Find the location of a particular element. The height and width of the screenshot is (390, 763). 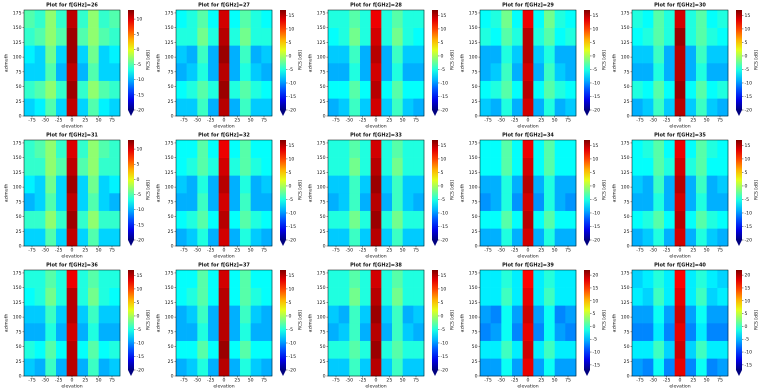

y-tick-label: 75 is located at coordinates (627, 72).